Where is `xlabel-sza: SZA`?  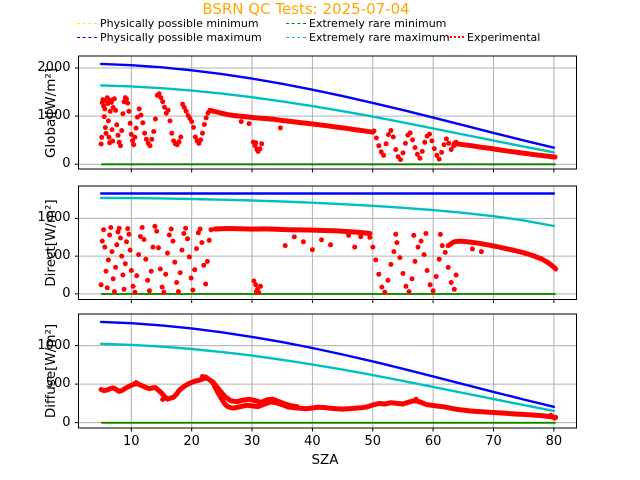 xlabel-sza: SZA is located at coordinates (325, 460).